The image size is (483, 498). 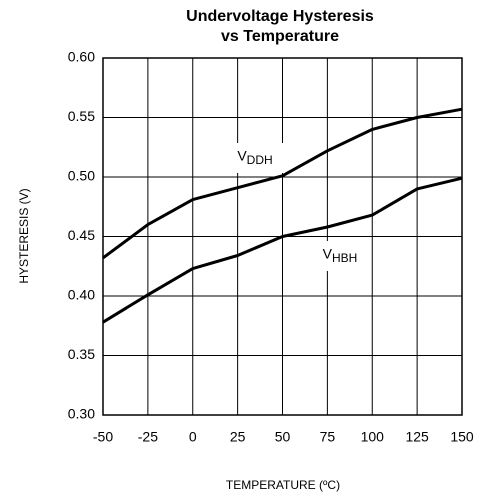 What do you see at coordinates (24, 235) in the screenshot?
I see `y-axis-label: HYSTERESIS (V)` at bounding box center [24, 235].